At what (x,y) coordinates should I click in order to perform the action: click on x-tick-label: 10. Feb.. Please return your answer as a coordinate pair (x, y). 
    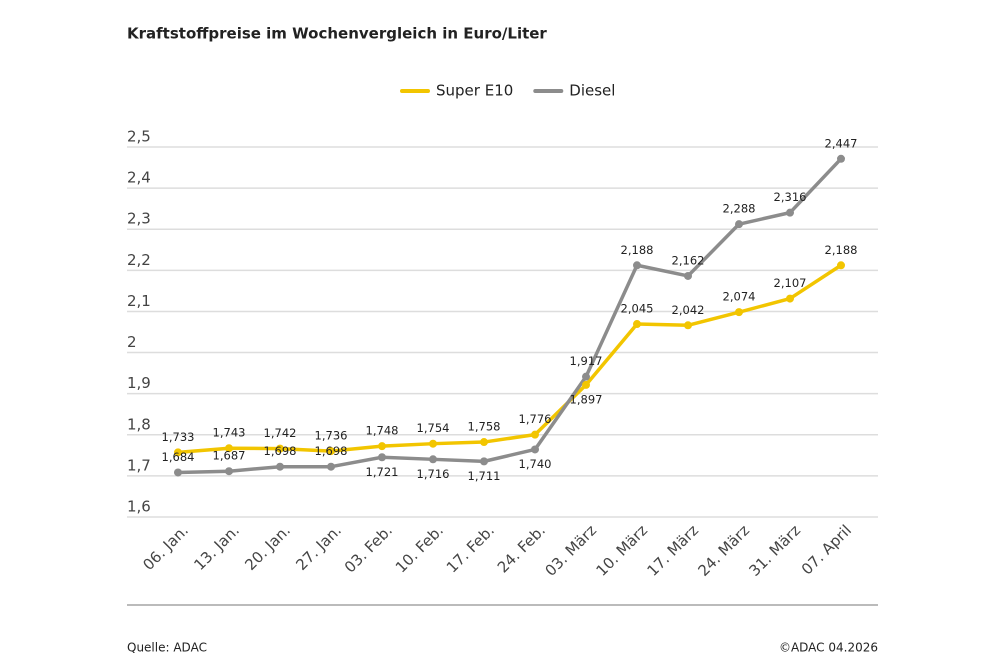
    Looking at the image, I should click on (419, 548).